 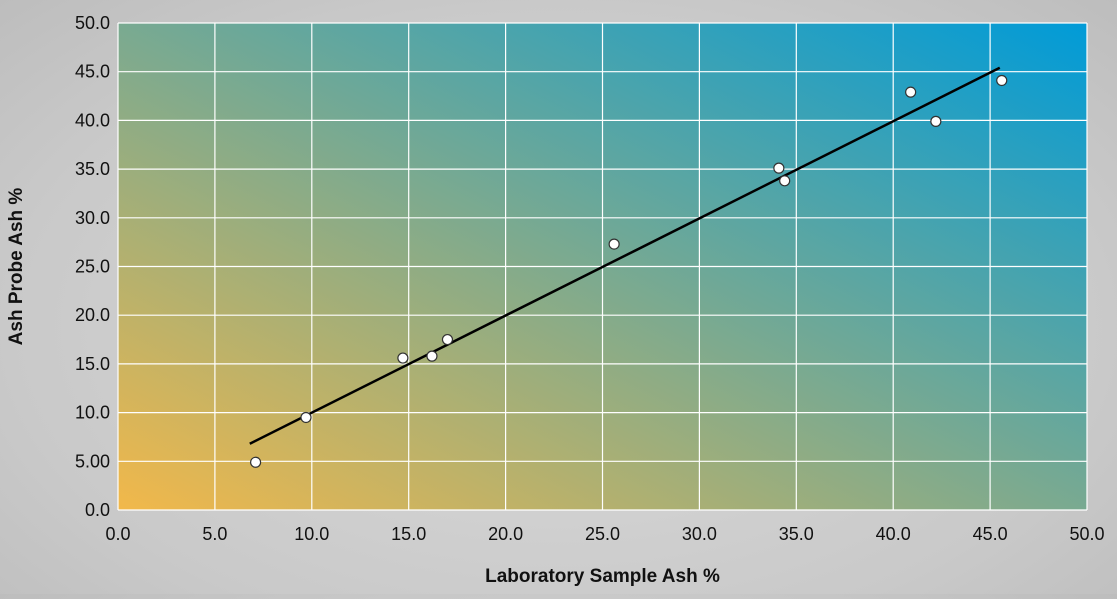 What do you see at coordinates (408, 534) in the screenshot?
I see `x-tick-label: 15.0` at bounding box center [408, 534].